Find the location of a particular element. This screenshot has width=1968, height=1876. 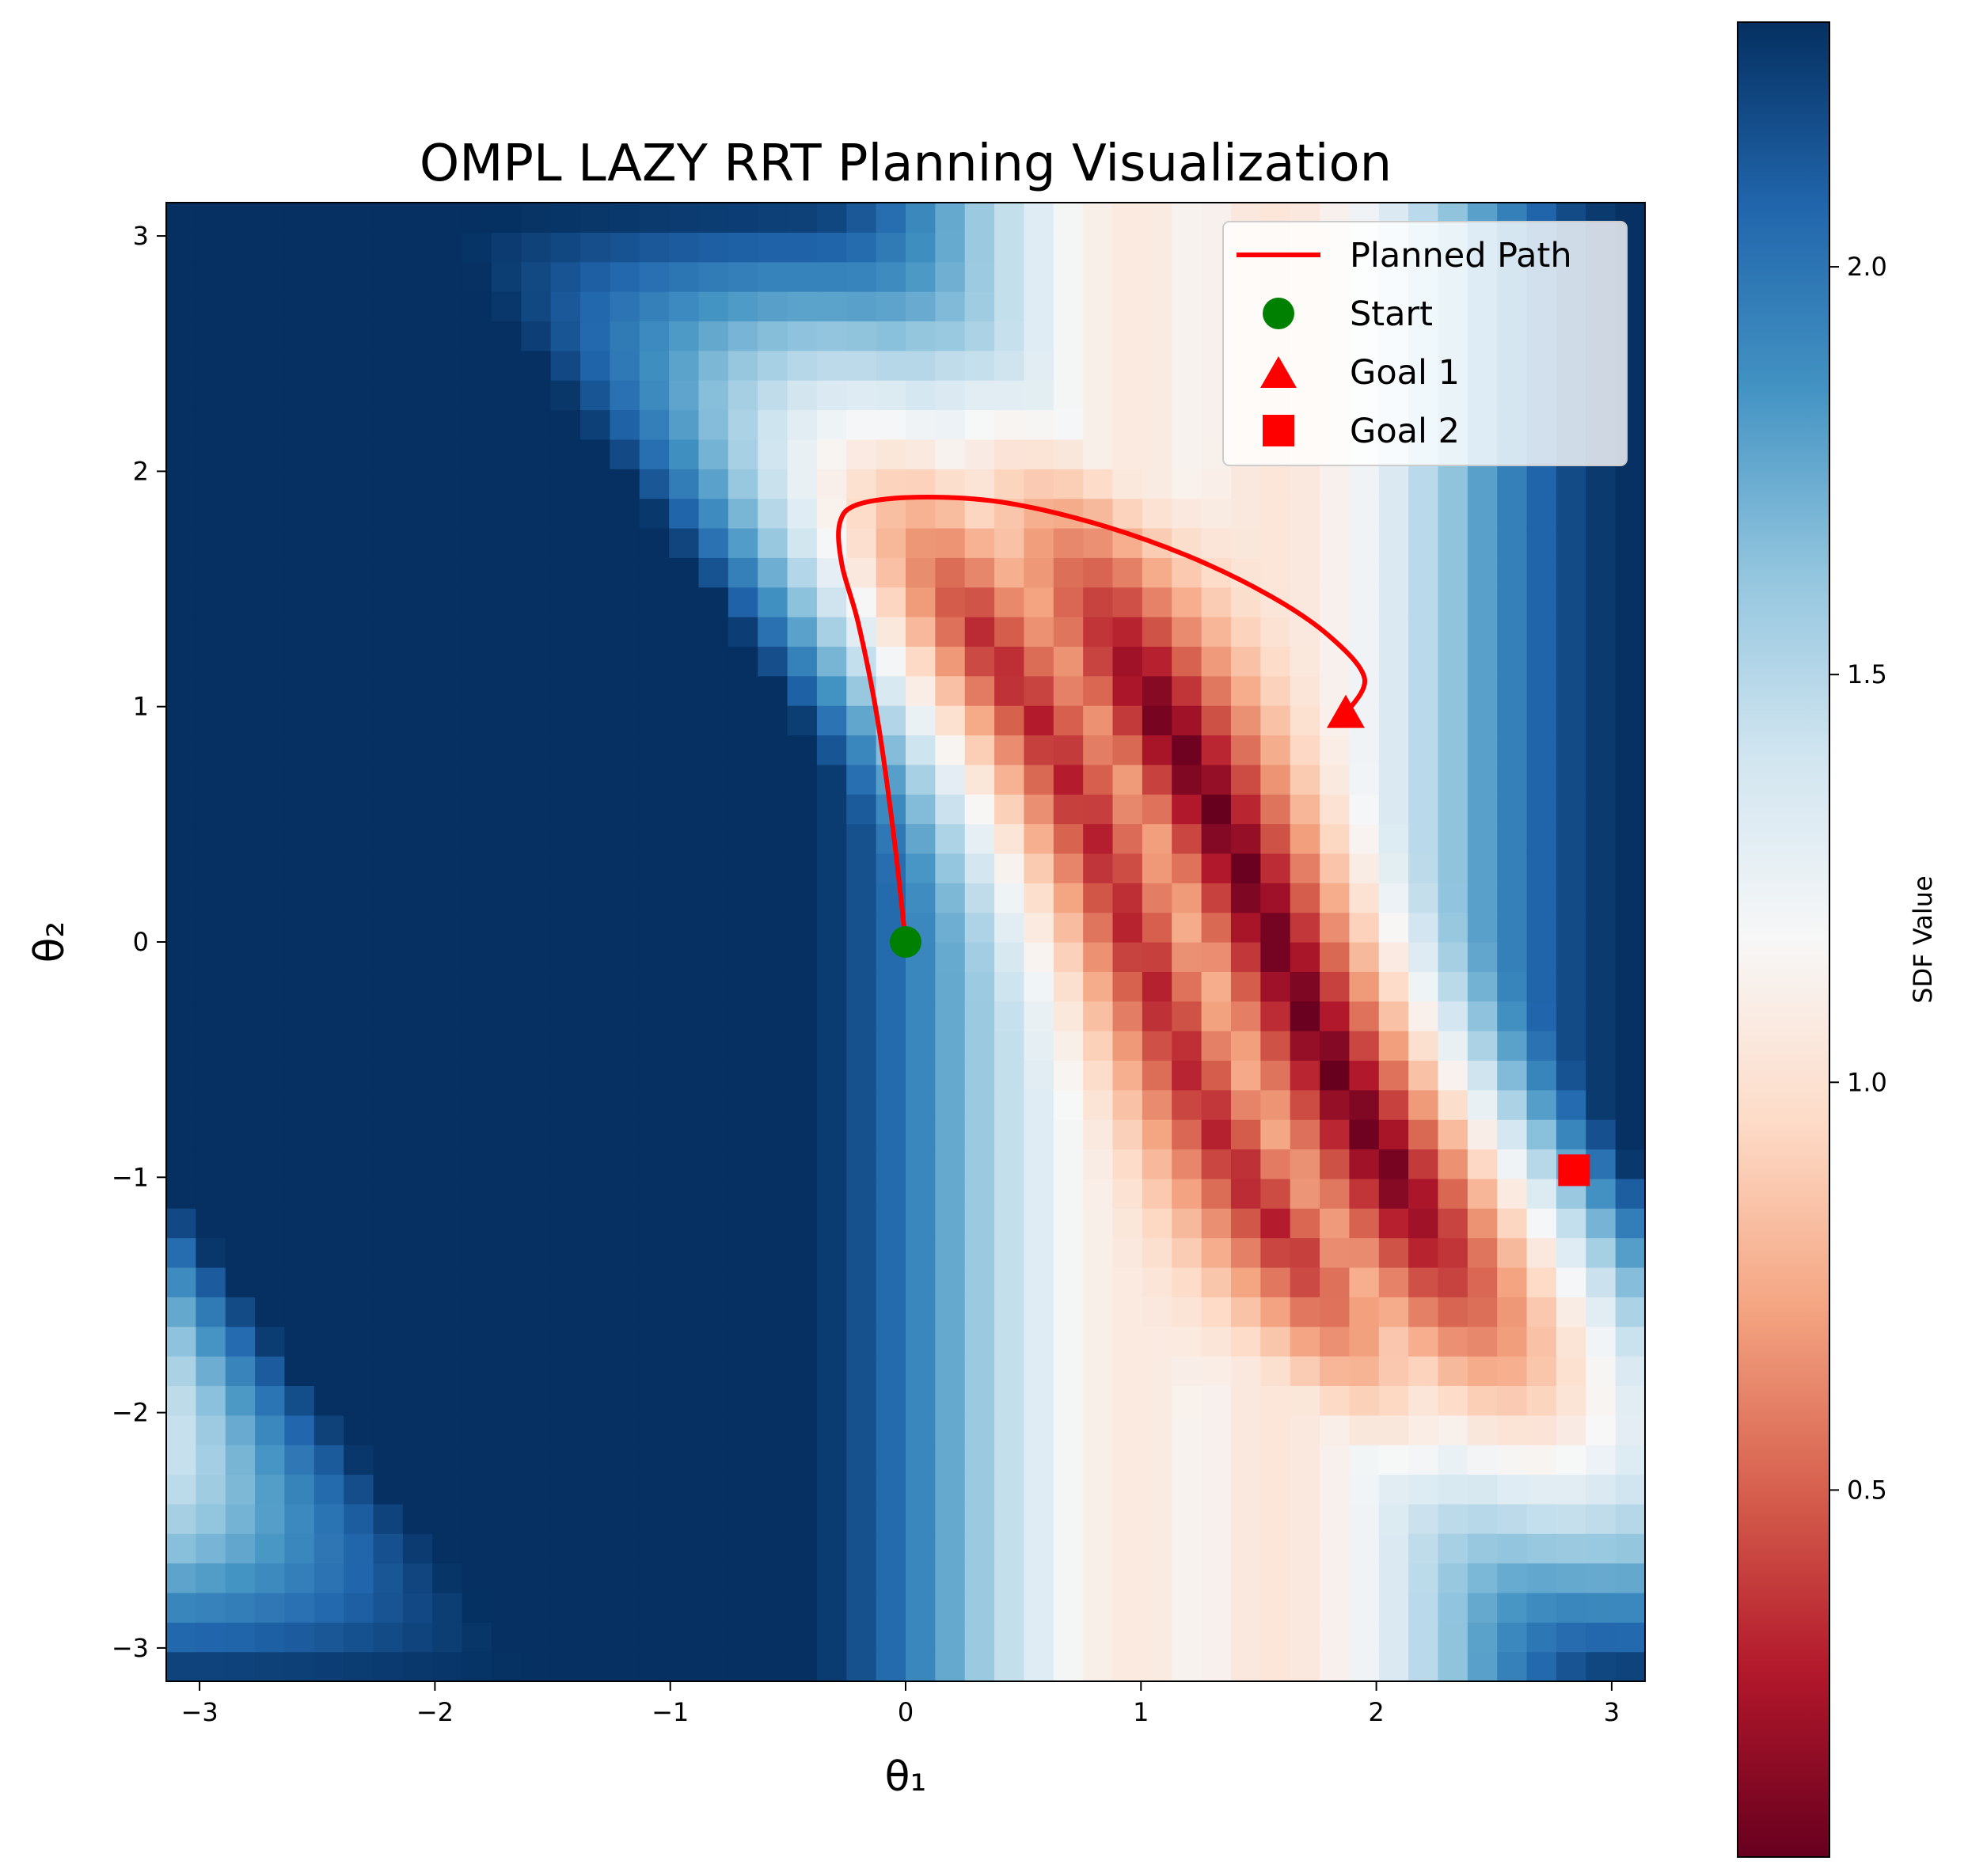

y-tick-label: 0 is located at coordinates (141, 942).